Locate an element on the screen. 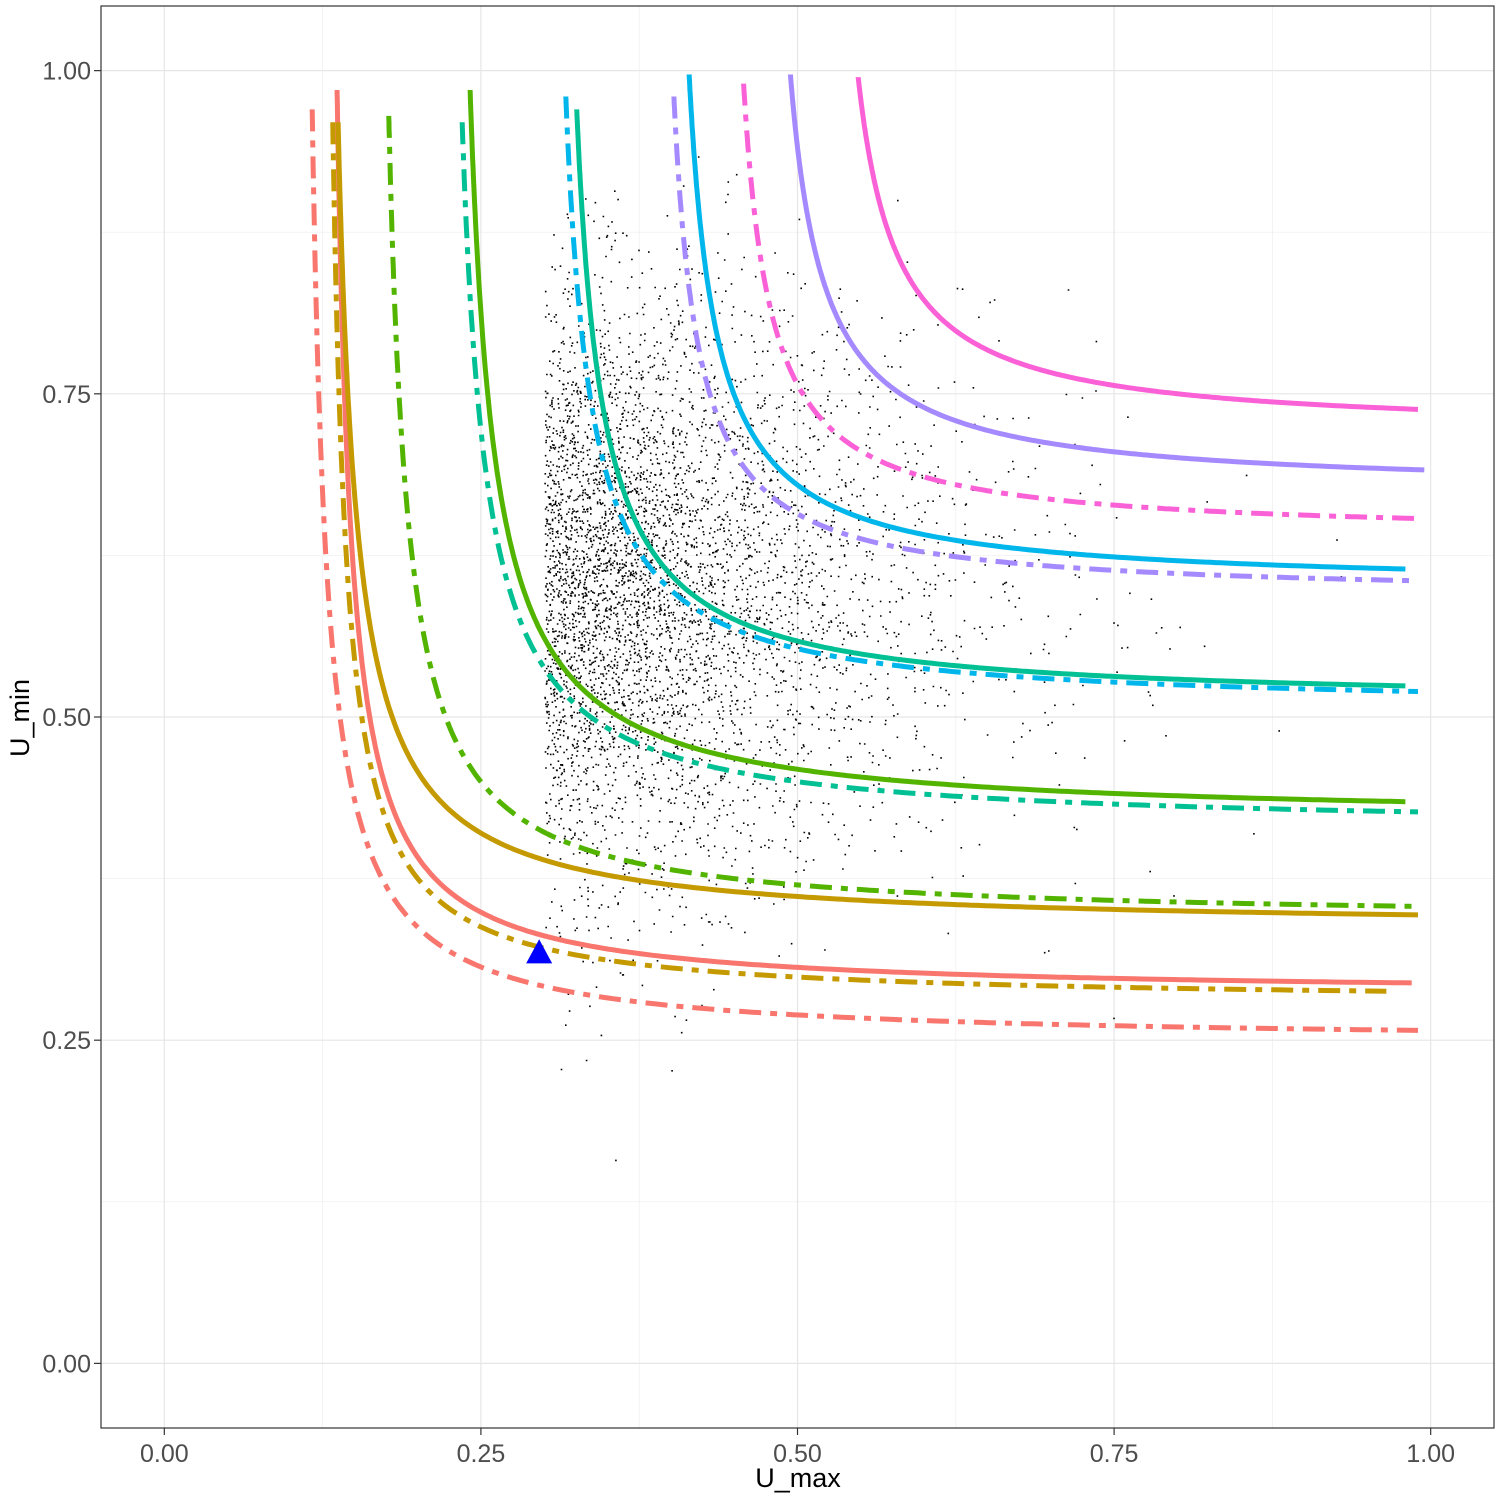 Image resolution: width=1500 pixels, height=1500 pixels. y-axis-title: U_min is located at coordinates (20, 718).